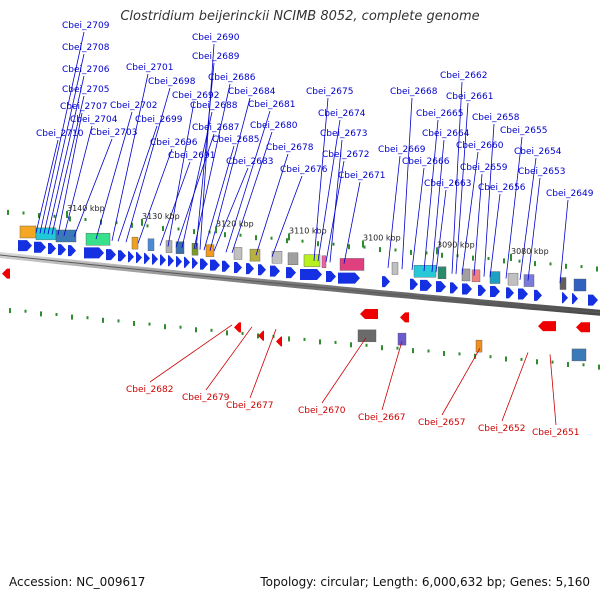 The width and height of the screenshot is (600, 600). What do you see at coordinates (501, 429) in the screenshot?
I see `reverse-gene-label: Cbei_2652` at bounding box center [501, 429].